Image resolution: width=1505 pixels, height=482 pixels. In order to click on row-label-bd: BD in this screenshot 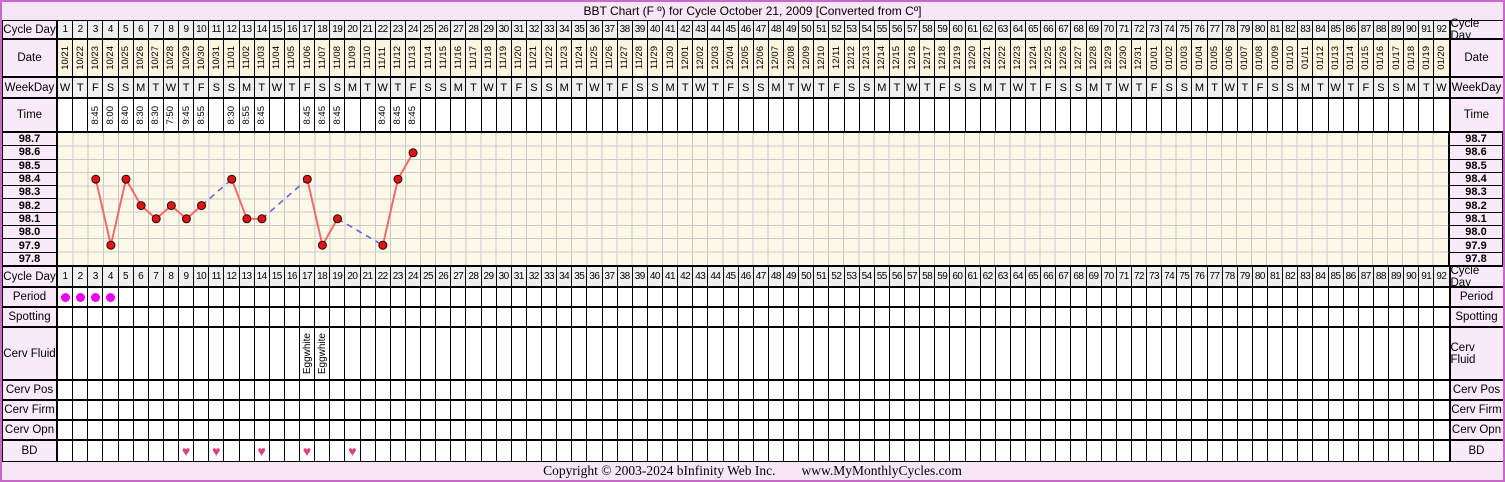, I will do `click(1475, 451)`.